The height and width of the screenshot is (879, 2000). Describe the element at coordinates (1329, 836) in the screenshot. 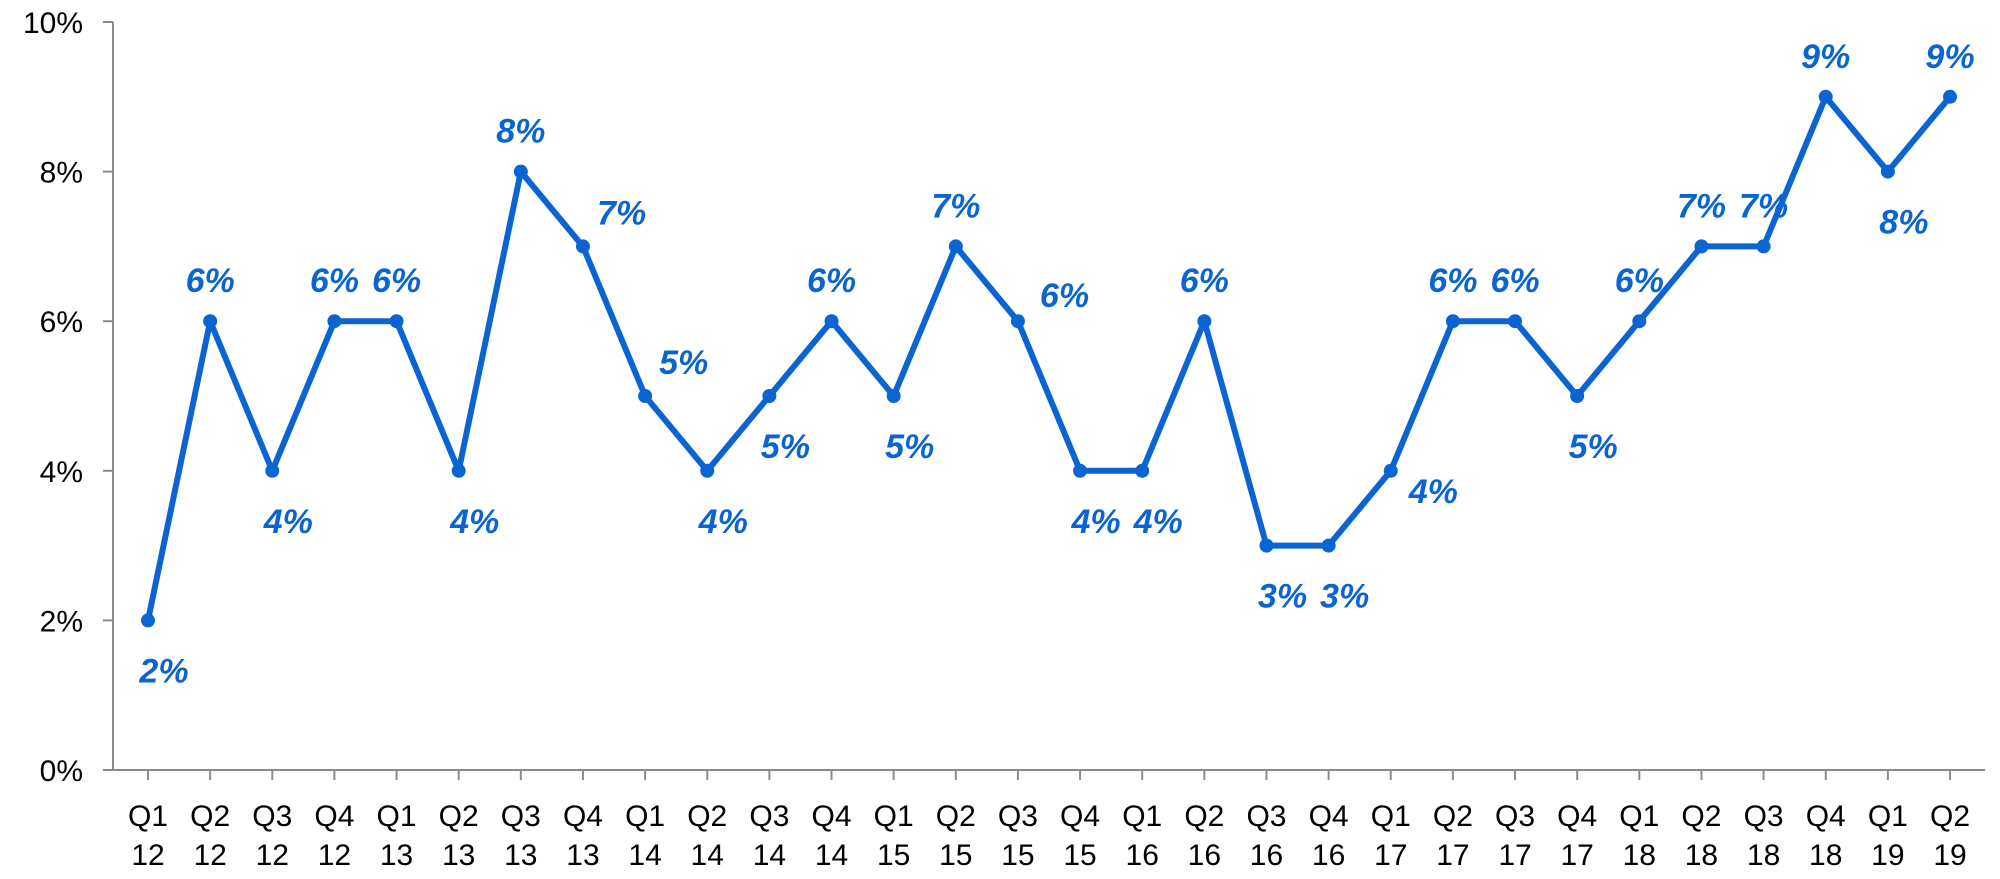

I see `x-tick-label: Q4 16` at that location.